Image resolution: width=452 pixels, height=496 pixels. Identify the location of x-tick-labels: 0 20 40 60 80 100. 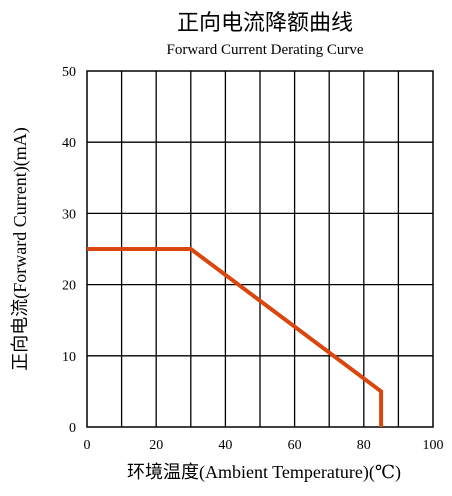
(264, 445).